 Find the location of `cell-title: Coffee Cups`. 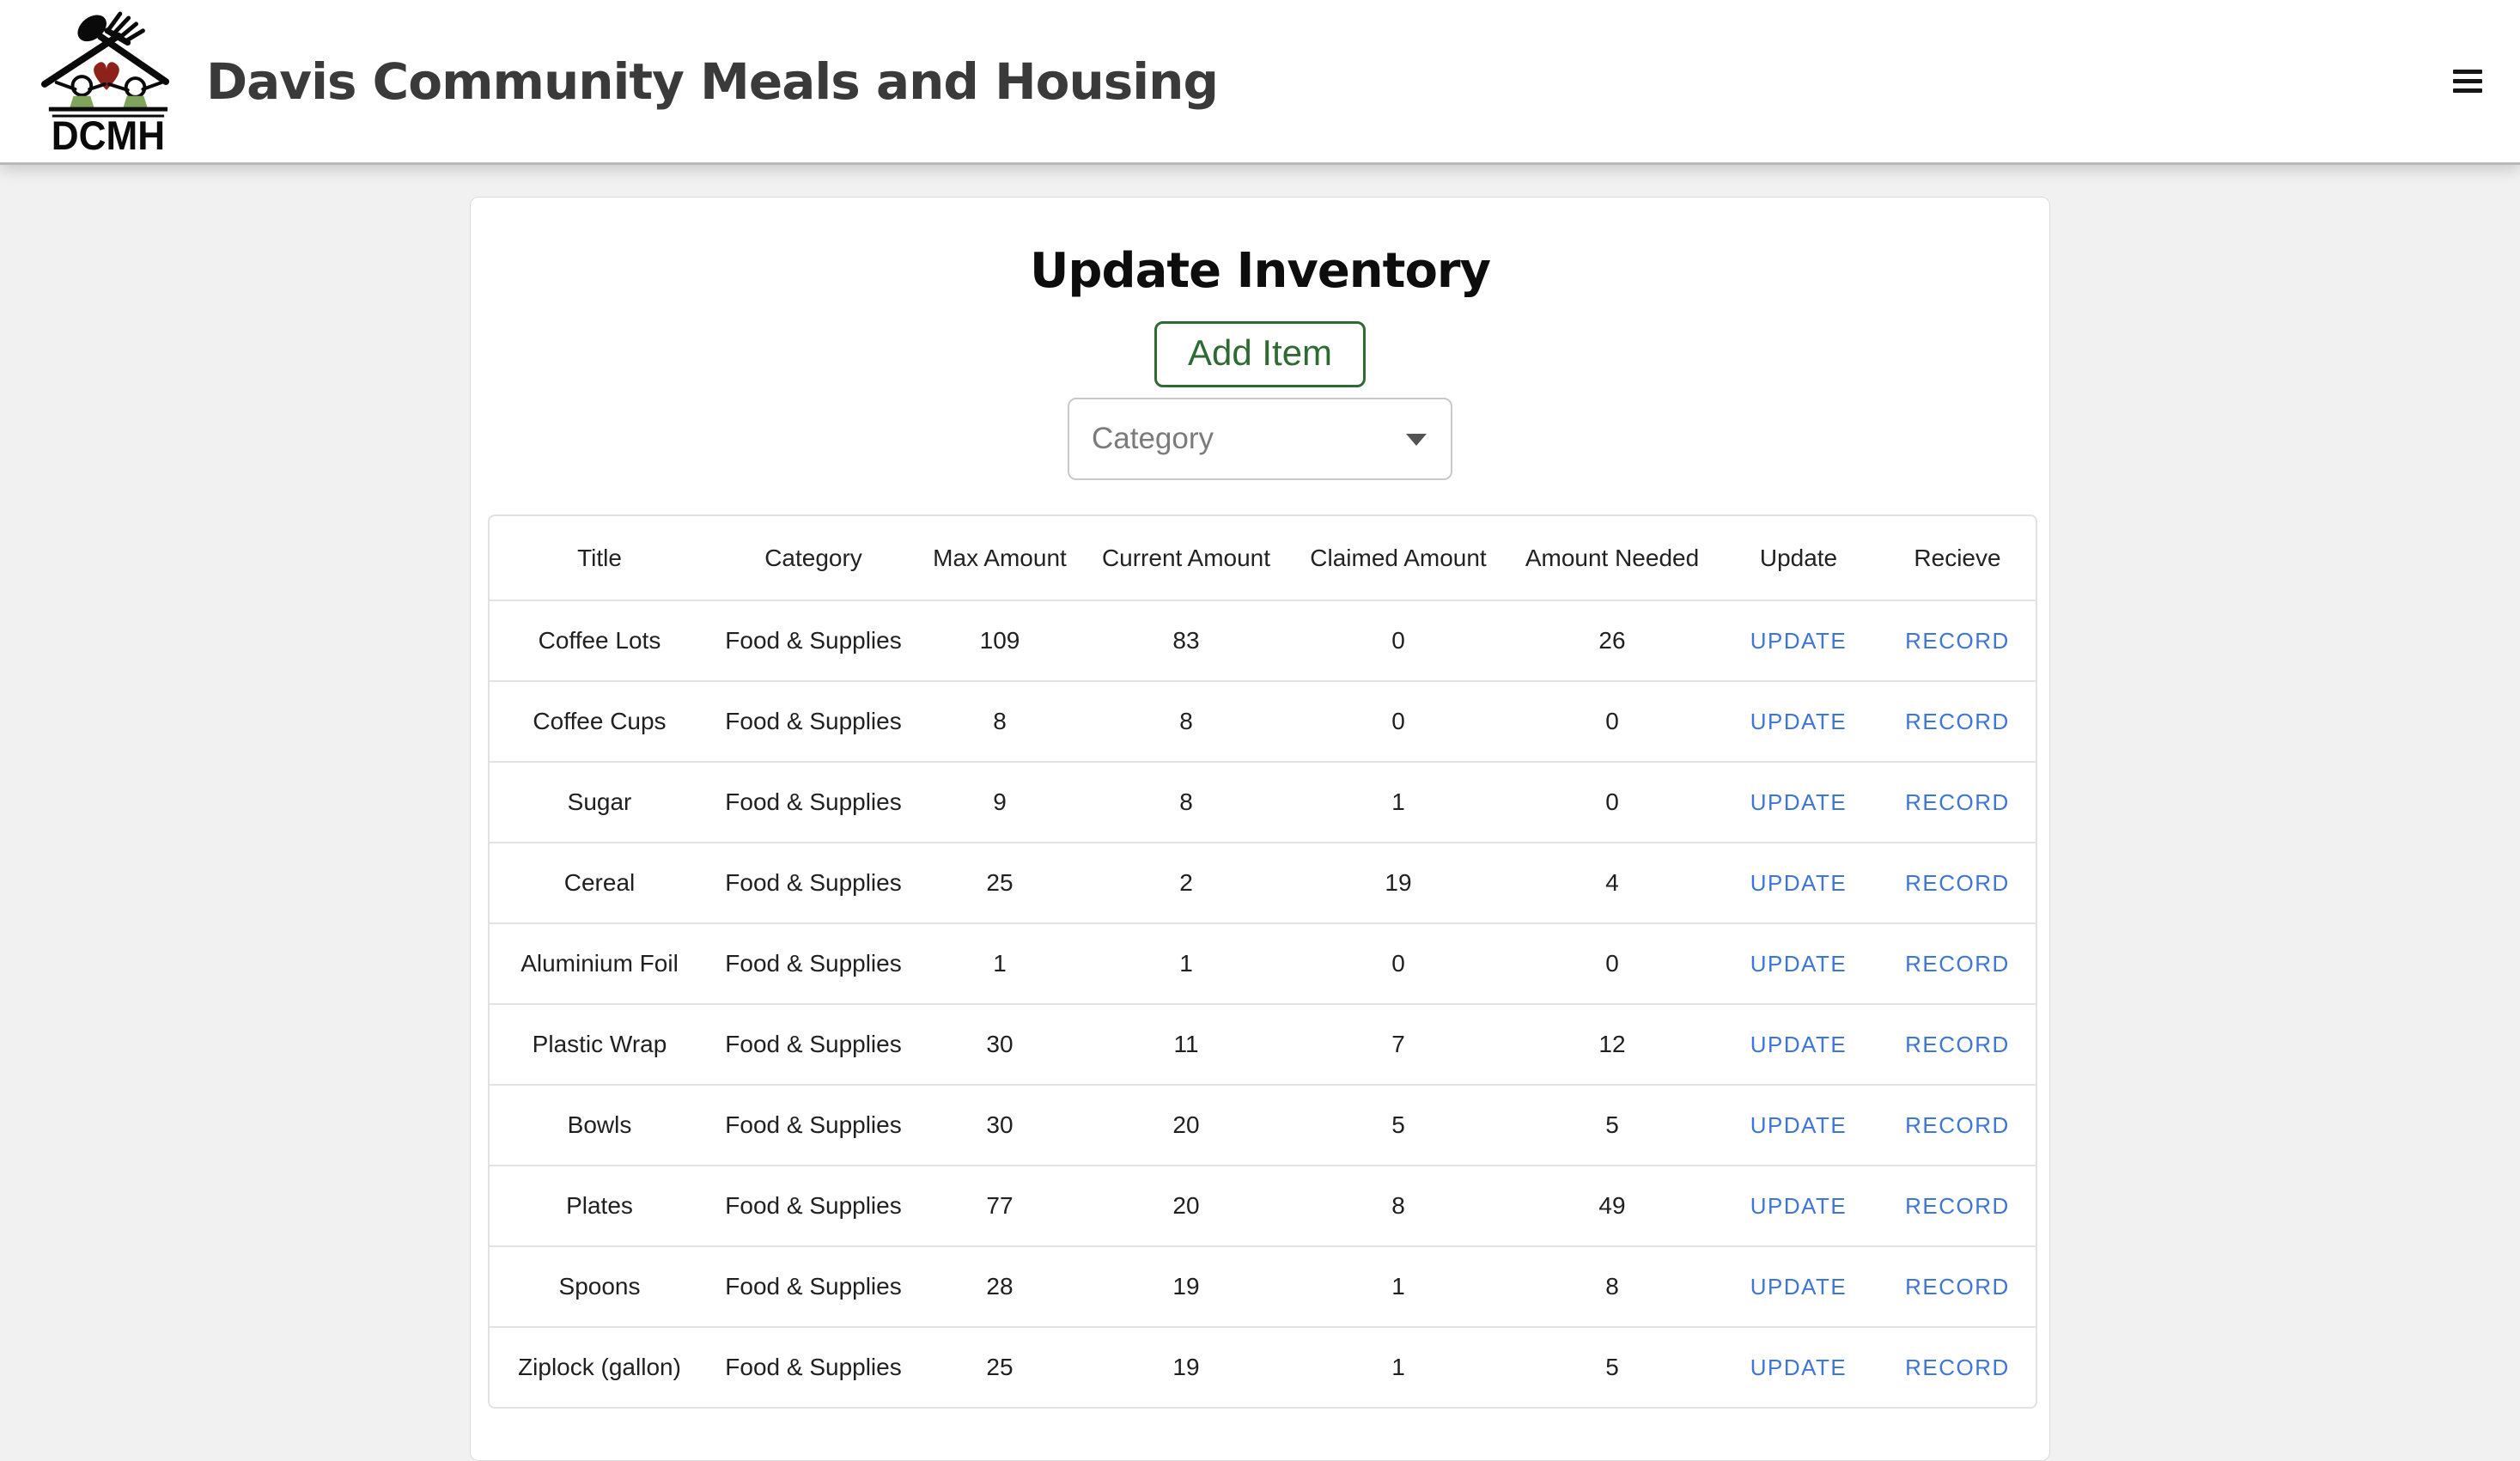

cell-title: Coffee Cups is located at coordinates (600, 720).